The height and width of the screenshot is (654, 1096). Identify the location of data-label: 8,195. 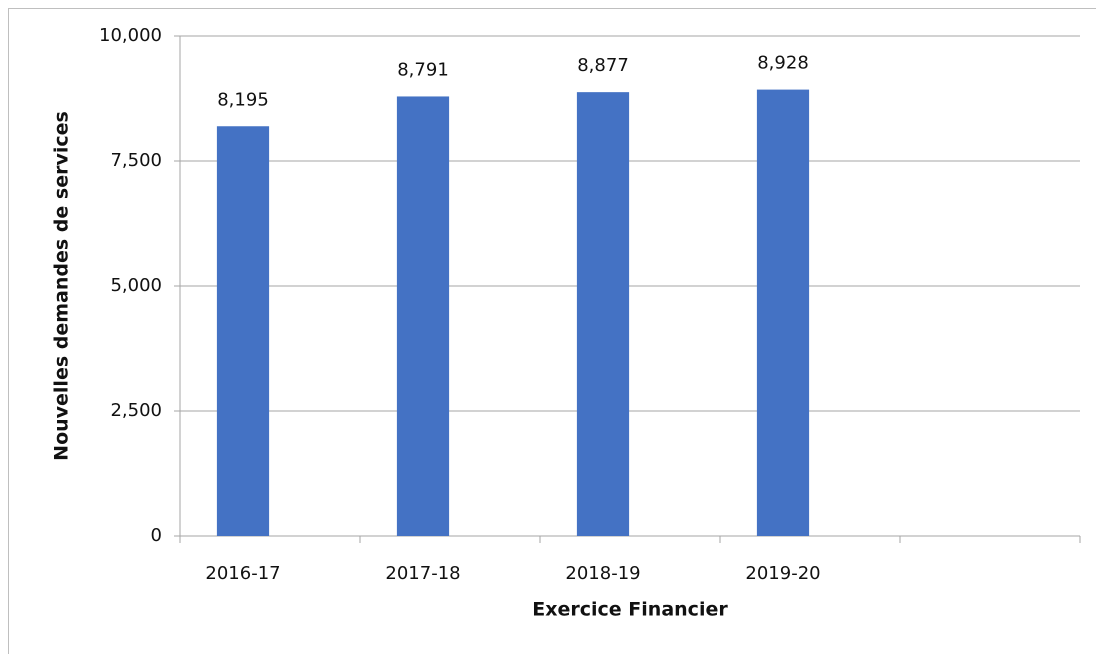
(243, 99).